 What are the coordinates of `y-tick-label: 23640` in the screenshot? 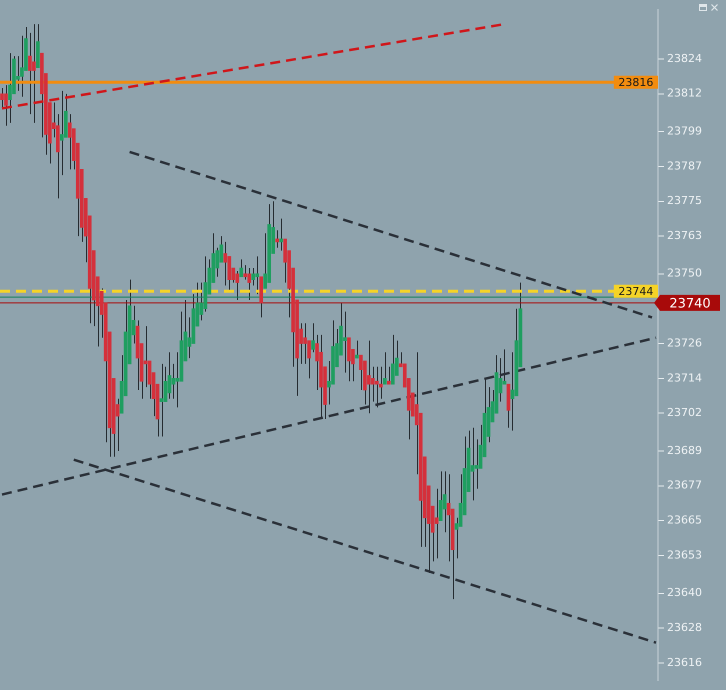 It's located at (684, 593).